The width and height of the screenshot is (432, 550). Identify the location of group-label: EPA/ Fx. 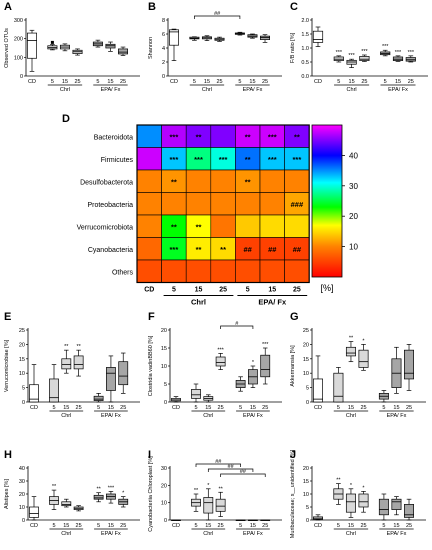
(253, 90).